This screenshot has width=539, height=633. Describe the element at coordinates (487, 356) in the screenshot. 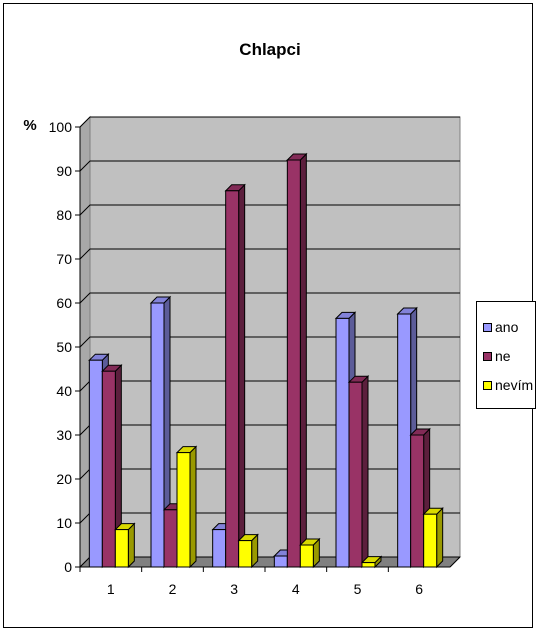

I see `legend-swatch-ne` at that location.